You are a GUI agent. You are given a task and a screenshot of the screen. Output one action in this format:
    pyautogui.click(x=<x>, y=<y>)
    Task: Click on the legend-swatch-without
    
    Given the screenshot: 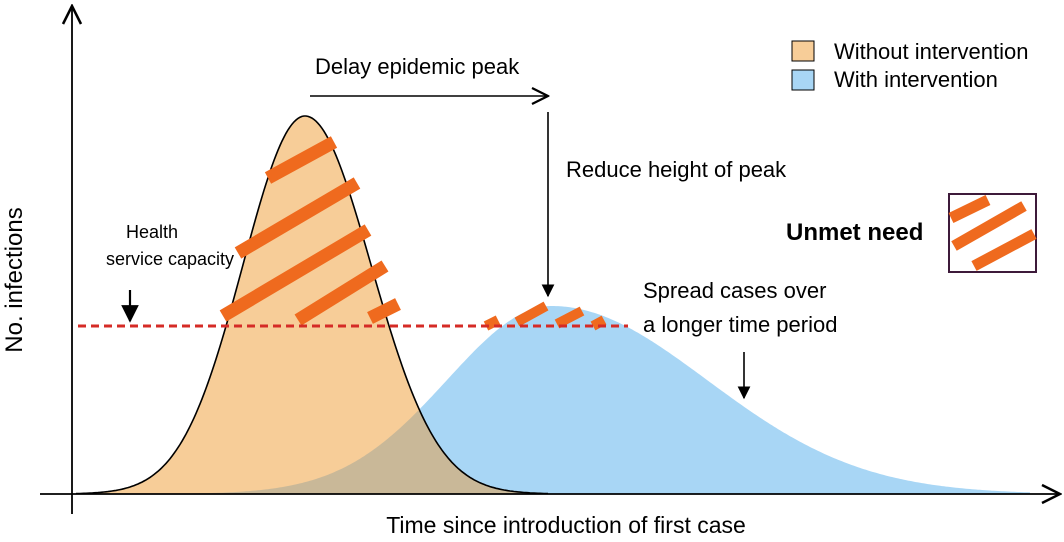 What is the action you would take?
    pyautogui.click(x=803, y=51)
    